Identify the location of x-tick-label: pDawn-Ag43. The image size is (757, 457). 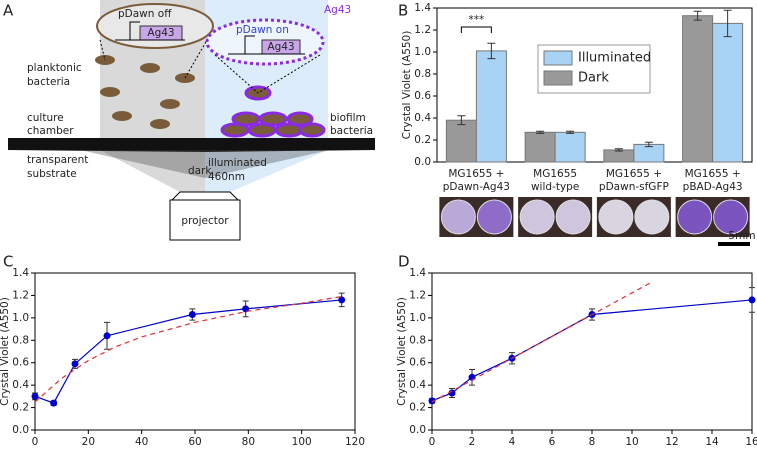
(476, 187).